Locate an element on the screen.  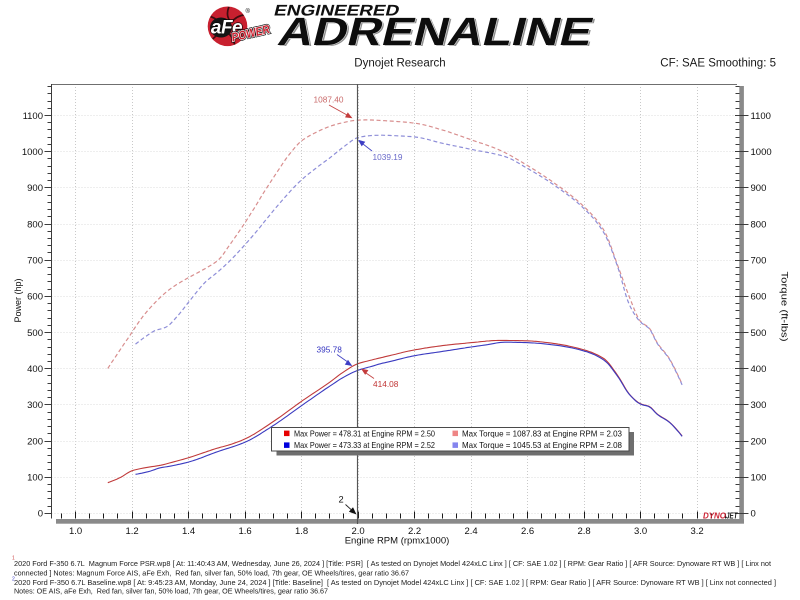
svg-text: 3.2 is located at coordinates (696, 531).